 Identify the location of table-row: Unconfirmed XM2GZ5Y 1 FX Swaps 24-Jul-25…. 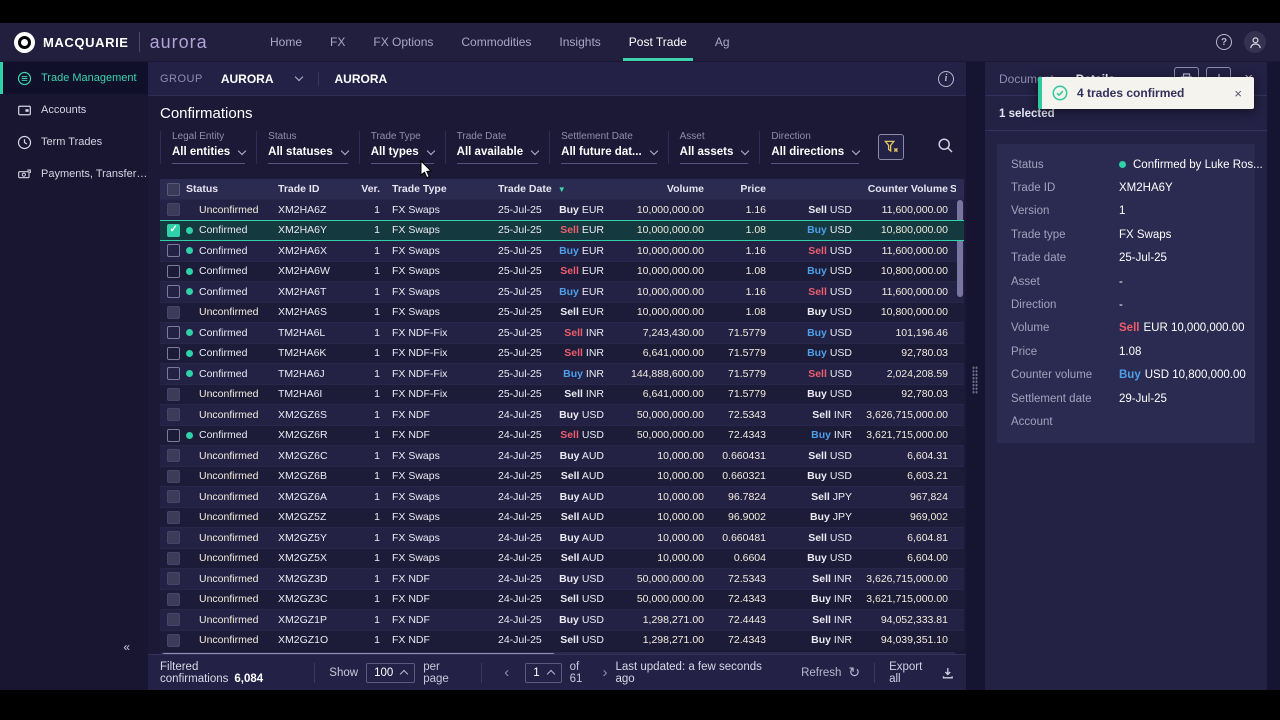
(562, 537).